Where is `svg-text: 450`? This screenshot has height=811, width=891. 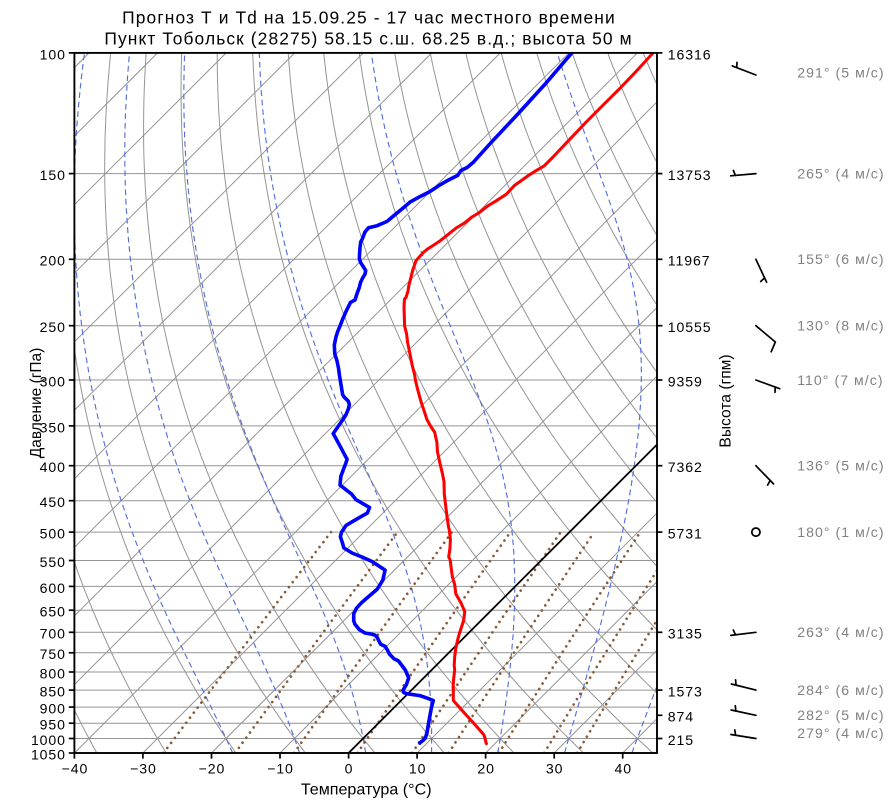 svg-text: 450 is located at coordinates (53, 502).